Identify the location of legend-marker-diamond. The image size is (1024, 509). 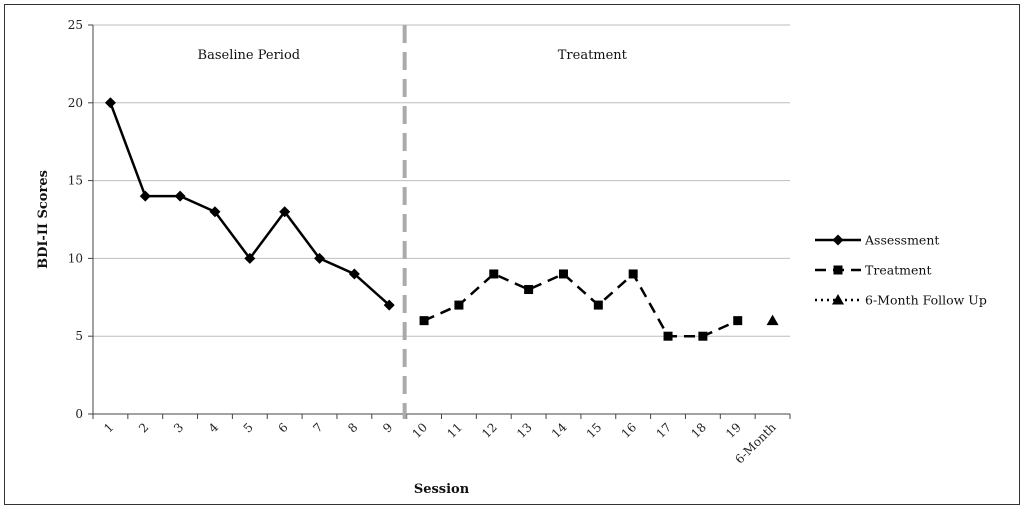
(838, 240).